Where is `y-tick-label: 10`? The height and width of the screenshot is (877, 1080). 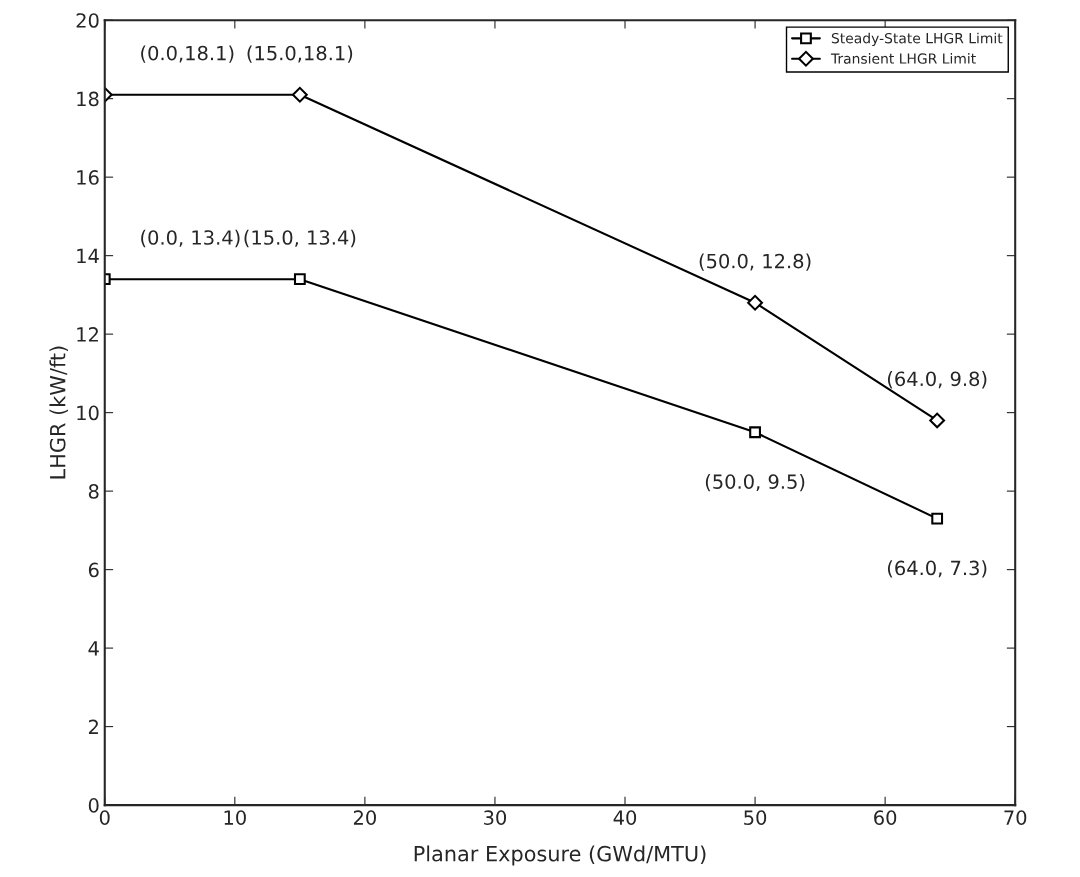 y-tick-label: 10 is located at coordinates (88, 413).